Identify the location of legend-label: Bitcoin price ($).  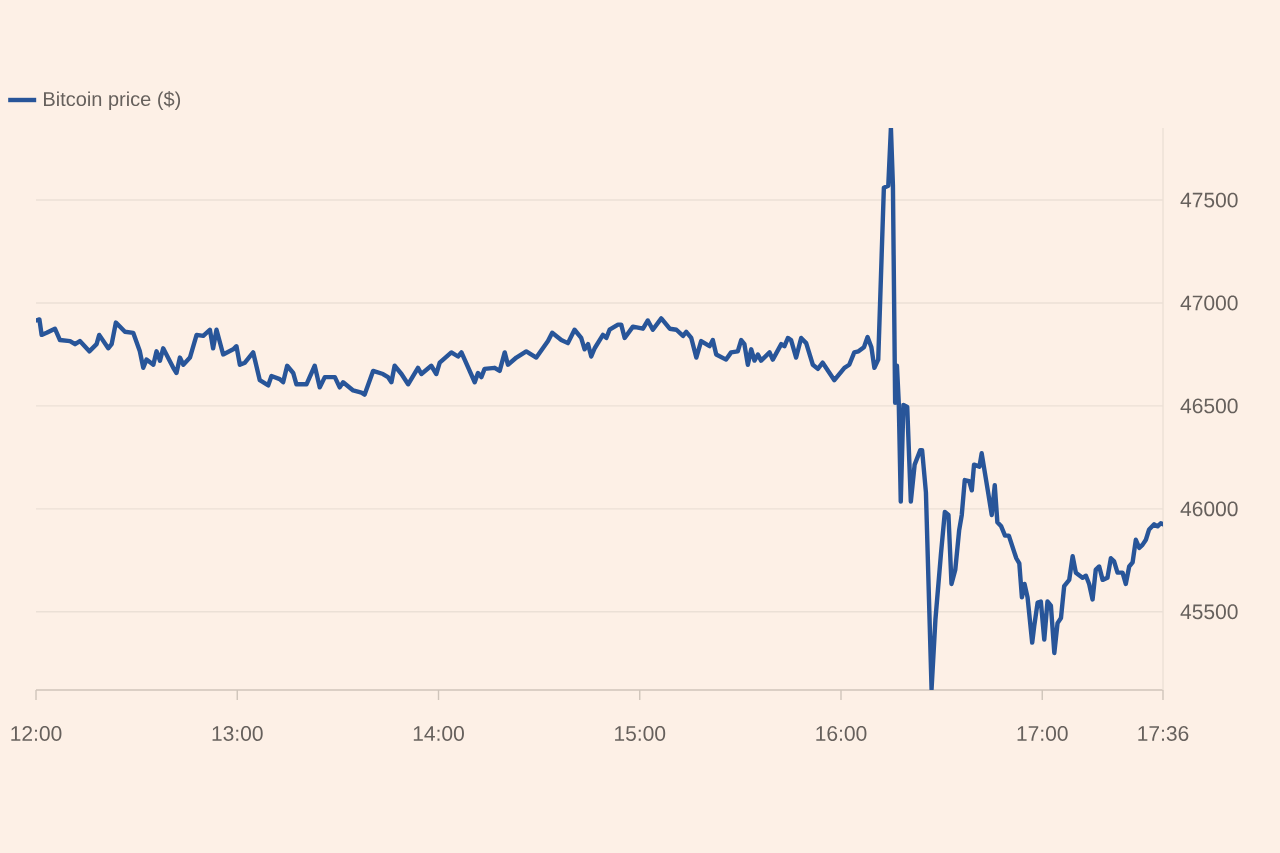
(112, 101).